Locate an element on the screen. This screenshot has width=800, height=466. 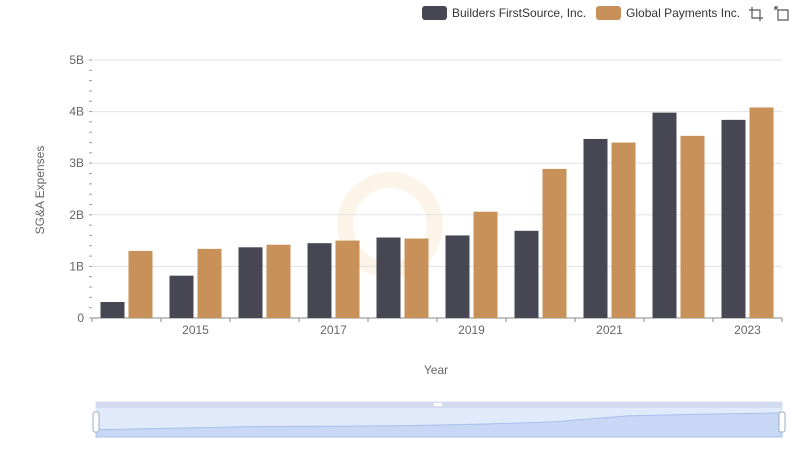
toolbox is located at coordinates (769, 14).